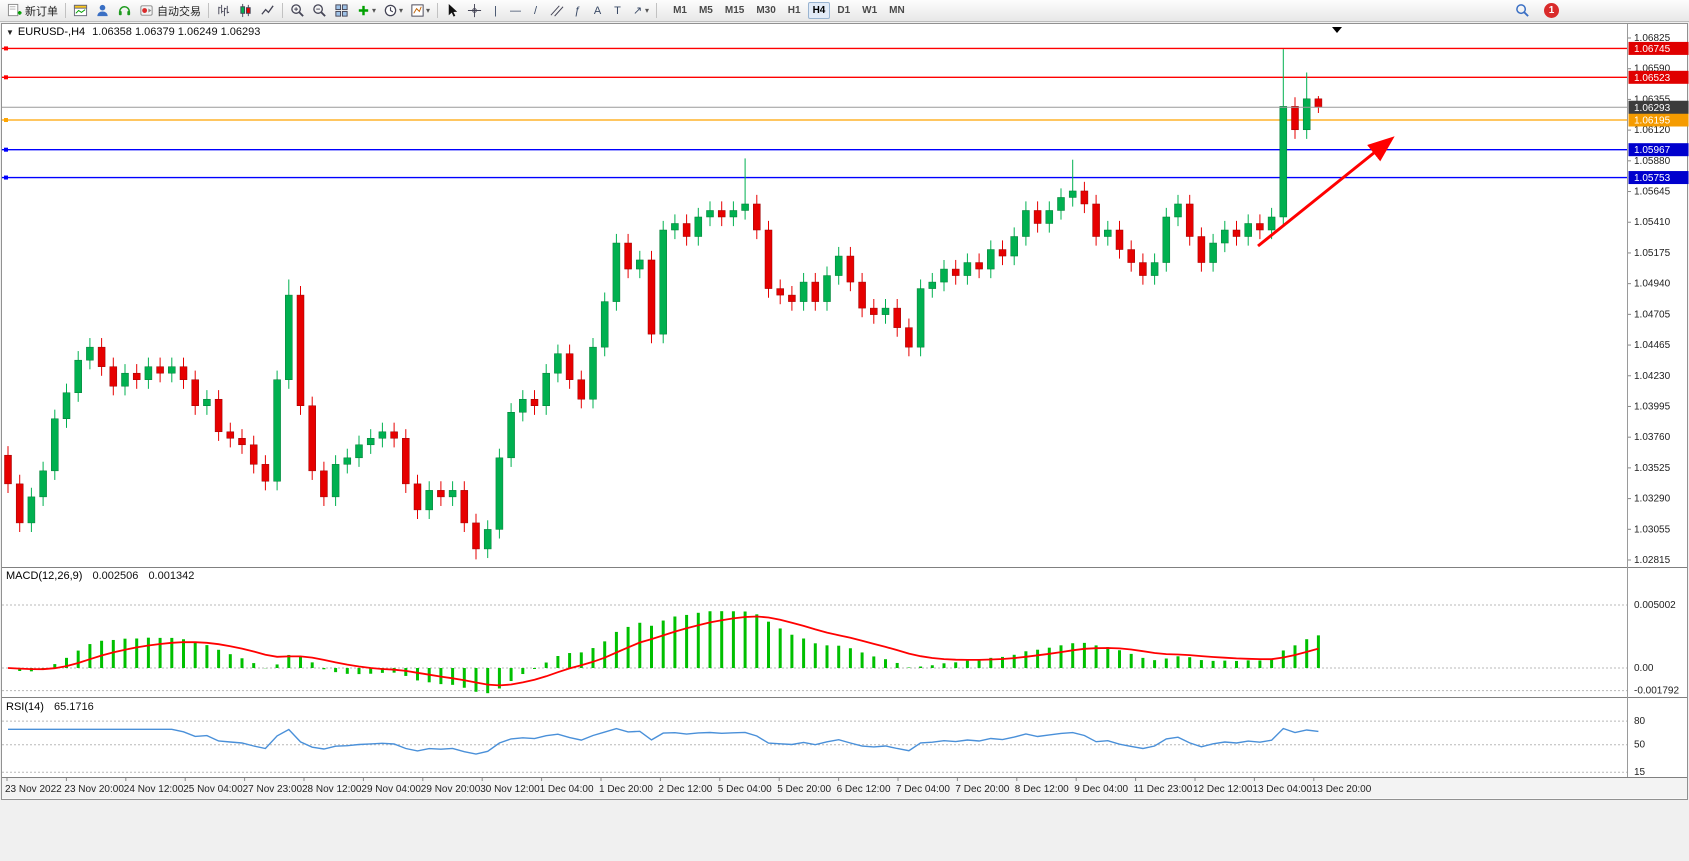 The width and height of the screenshot is (1689, 861). What do you see at coordinates (1551, 10) in the screenshot?
I see `notification-badge: 1` at bounding box center [1551, 10].